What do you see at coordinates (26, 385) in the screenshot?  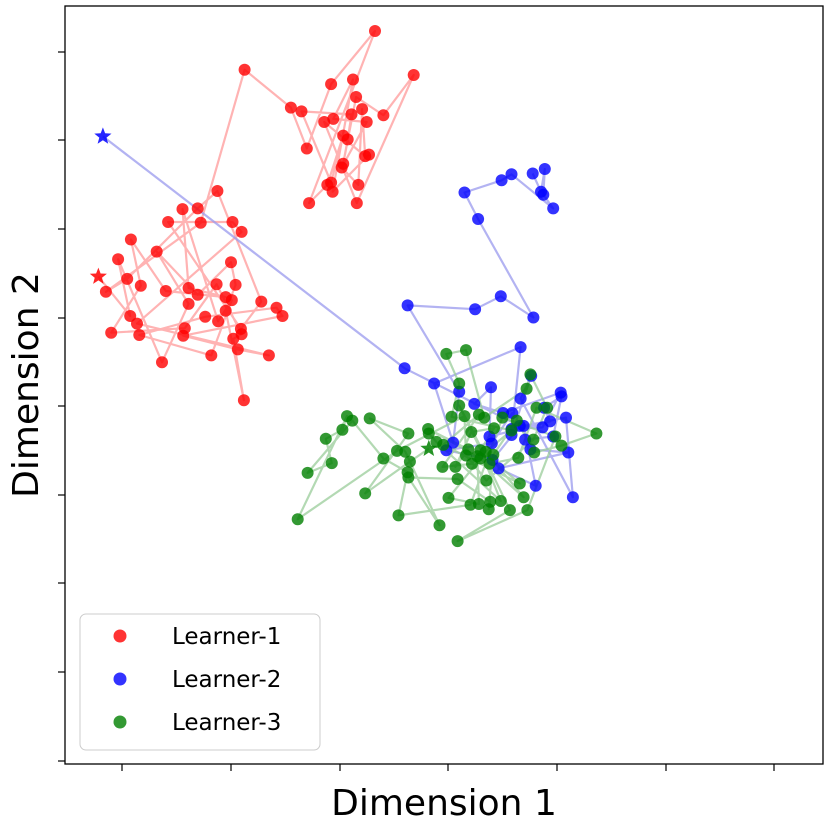 I see `y-axis-label: Dimension 2` at bounding box center [26, 385].